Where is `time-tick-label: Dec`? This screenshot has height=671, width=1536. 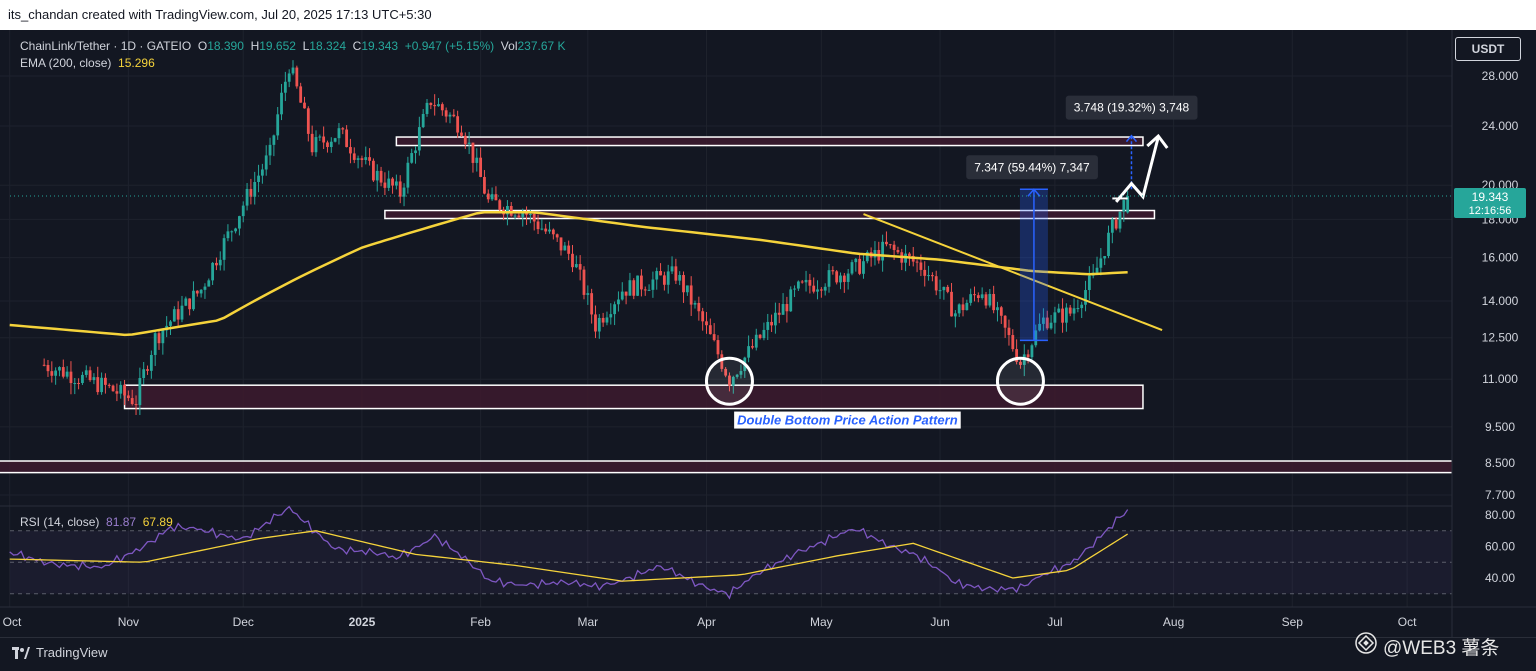
time-tick-label: Dec is located at coordinates (243, 622).